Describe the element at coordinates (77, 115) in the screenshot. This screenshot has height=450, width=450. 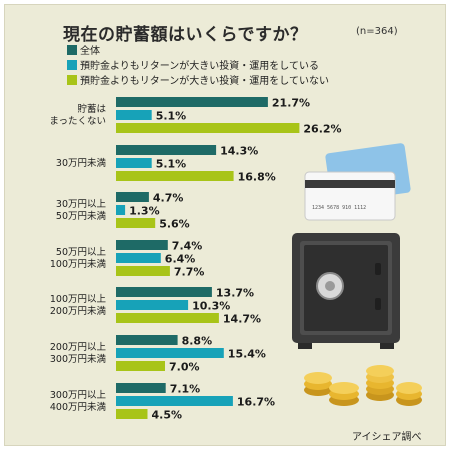
I see `category-label: 貯蓄はまったくない` at that location.